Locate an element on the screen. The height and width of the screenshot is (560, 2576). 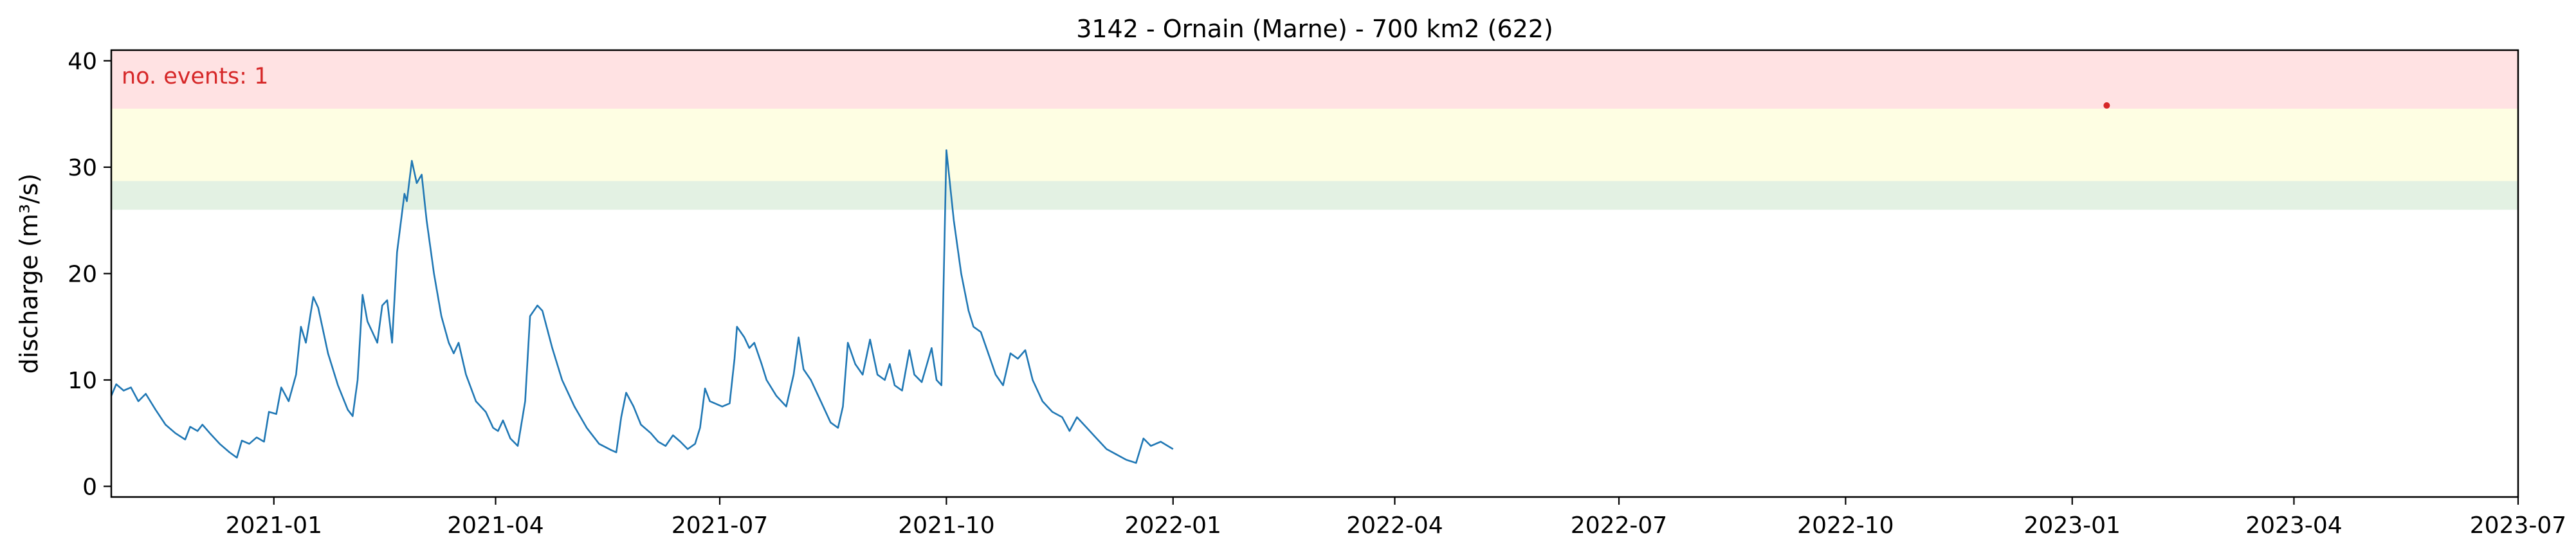
events-count-annotation: no. events: 1 is located at coordinates (195, 77).